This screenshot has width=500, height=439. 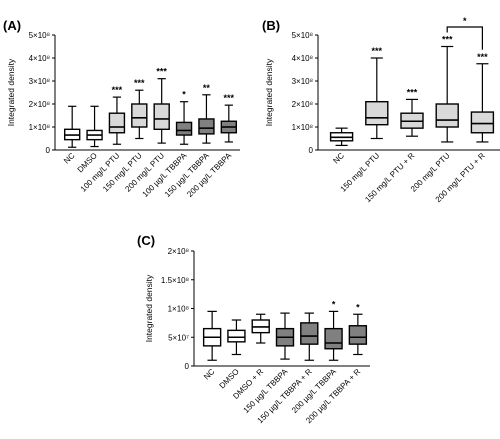 I want to click on box-7: **, so click(x=206, y=113).